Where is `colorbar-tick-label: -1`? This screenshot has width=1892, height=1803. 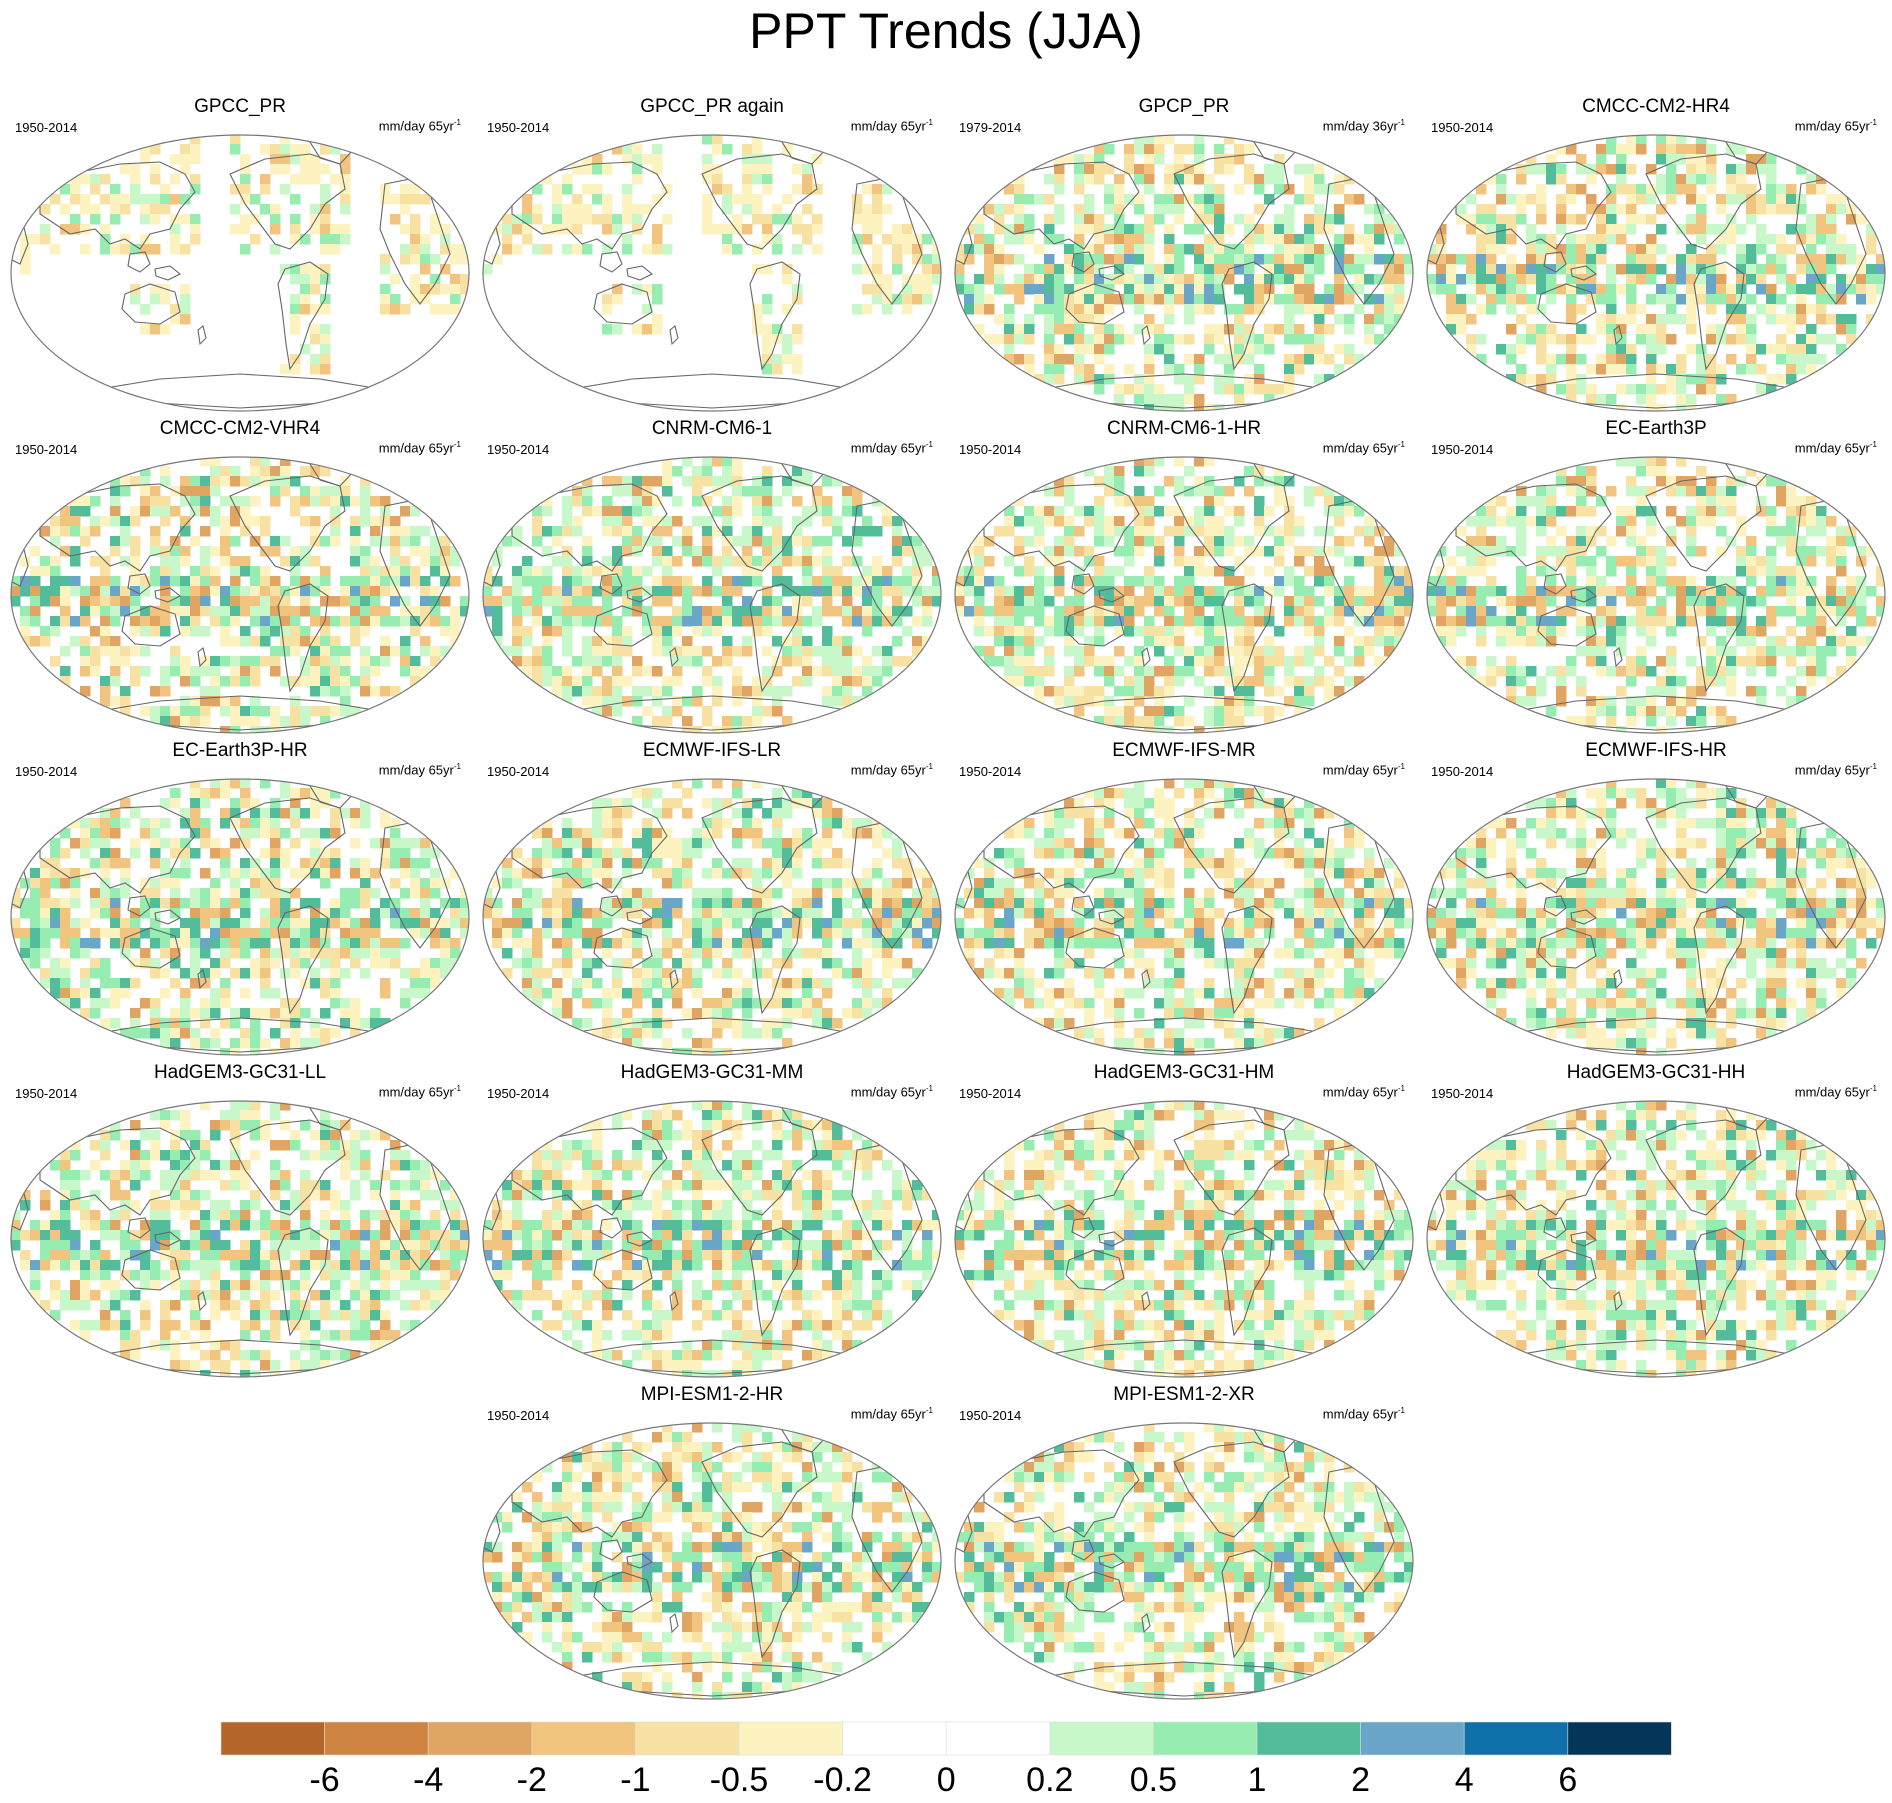 colorbar-tick-label: -1 is located at coordinates (635, 1780).